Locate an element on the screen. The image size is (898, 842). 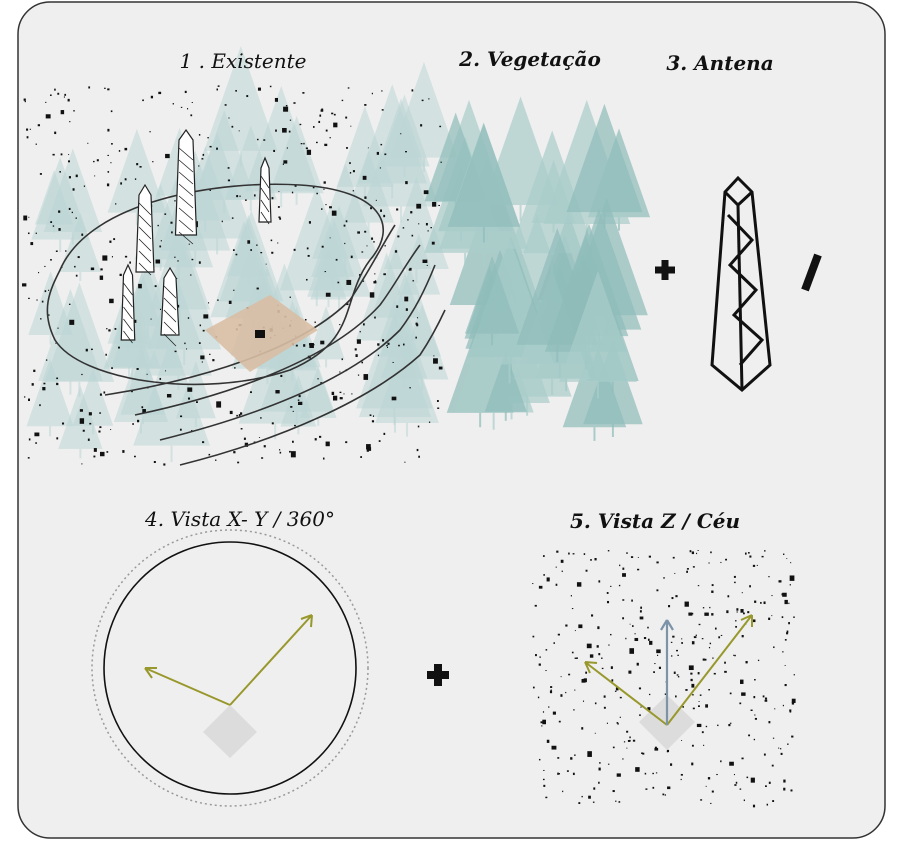
tree is located at coordinates (171, 390).